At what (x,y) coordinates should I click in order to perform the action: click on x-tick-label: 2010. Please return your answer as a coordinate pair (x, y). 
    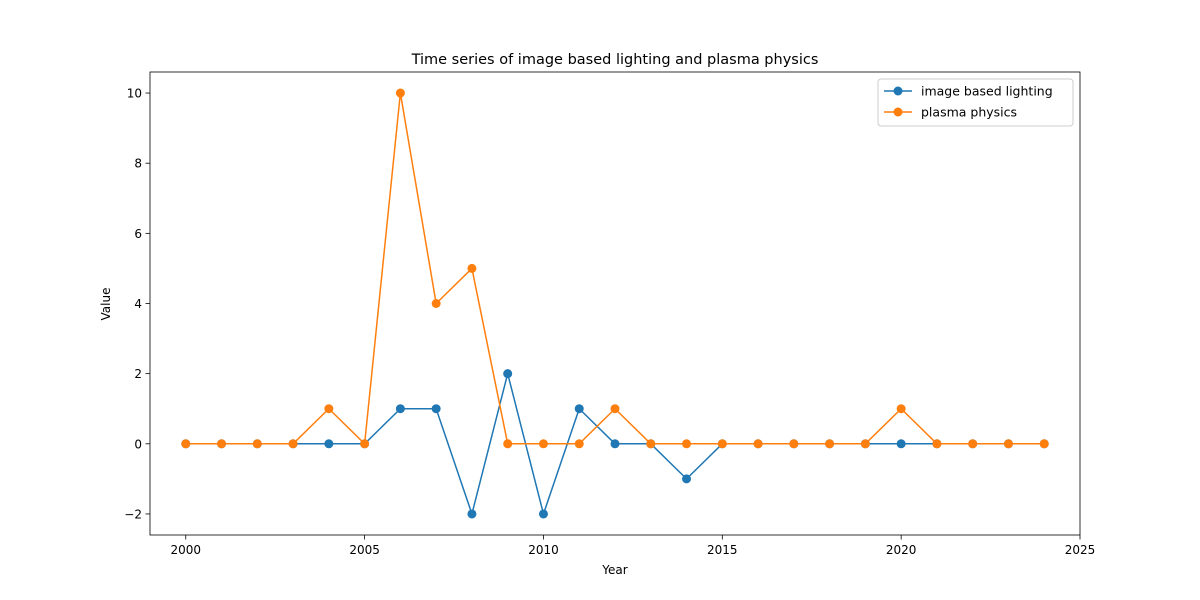
    Looking at the image, I should click on (543, 550).